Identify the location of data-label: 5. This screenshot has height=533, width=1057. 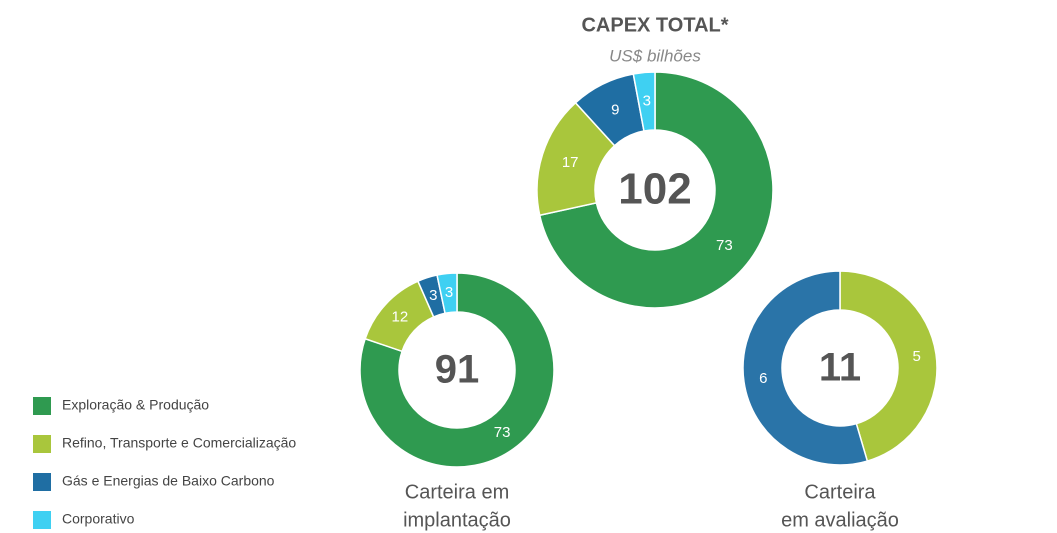
(917, 356).